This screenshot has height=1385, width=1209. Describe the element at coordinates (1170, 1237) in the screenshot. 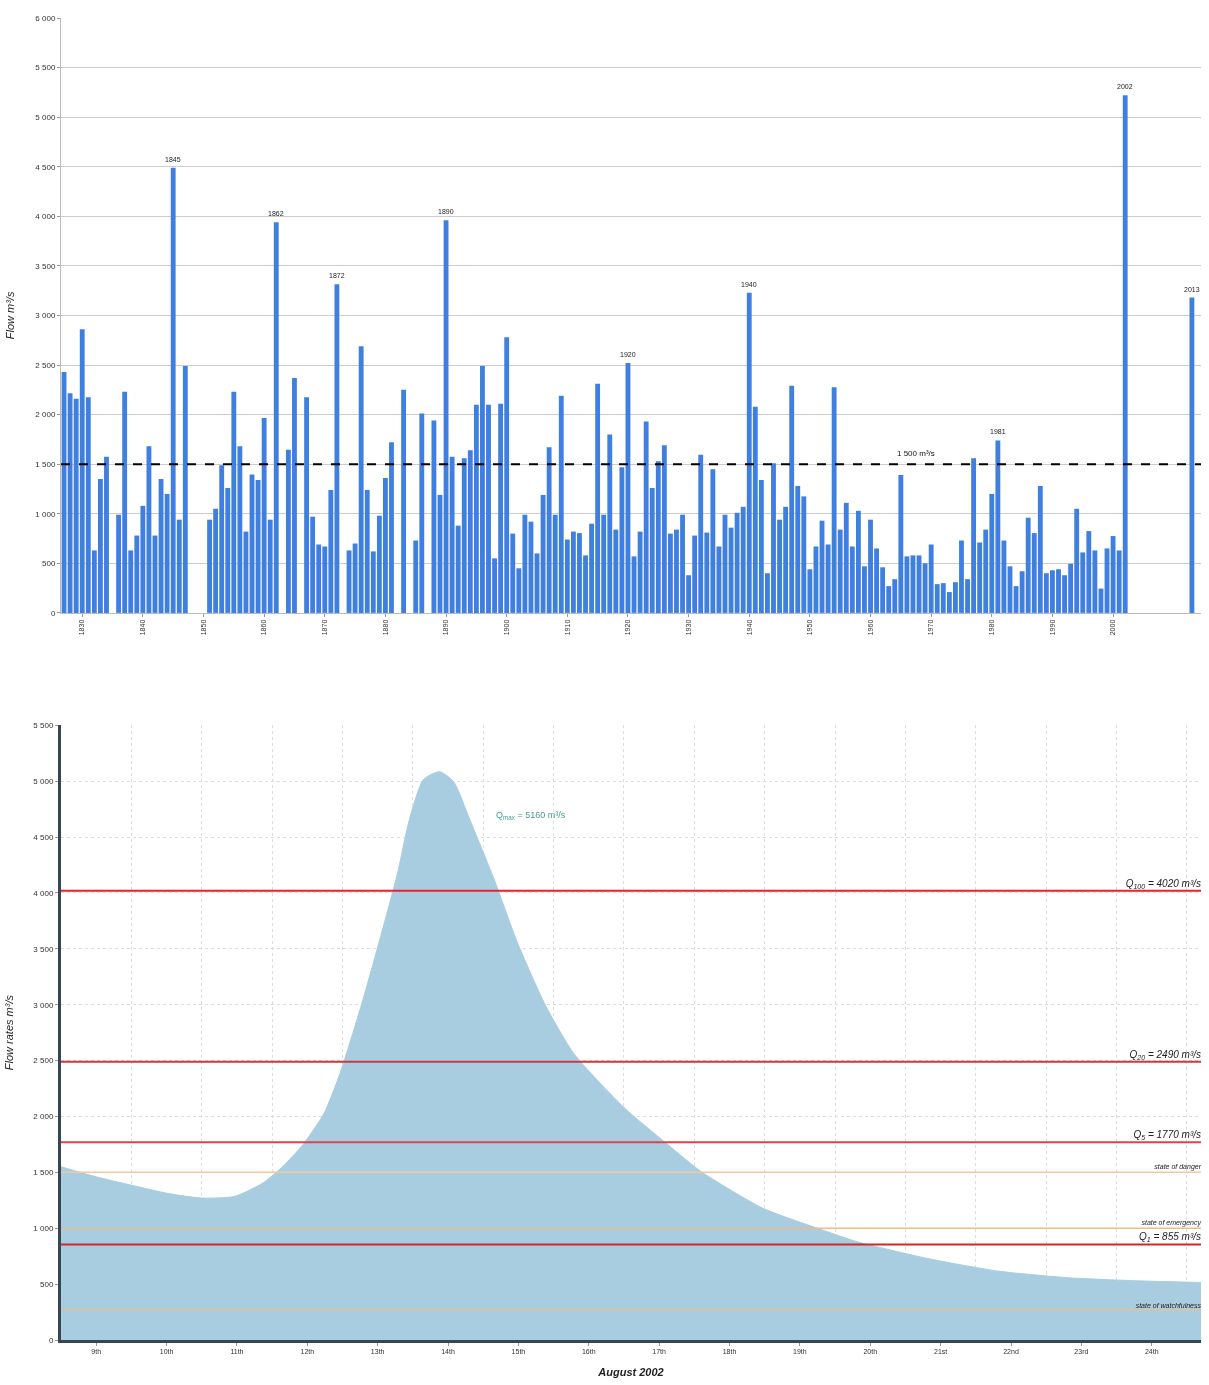

I see `ref-line-label: Q$_{1}$ = 855 m³/s` at that location.